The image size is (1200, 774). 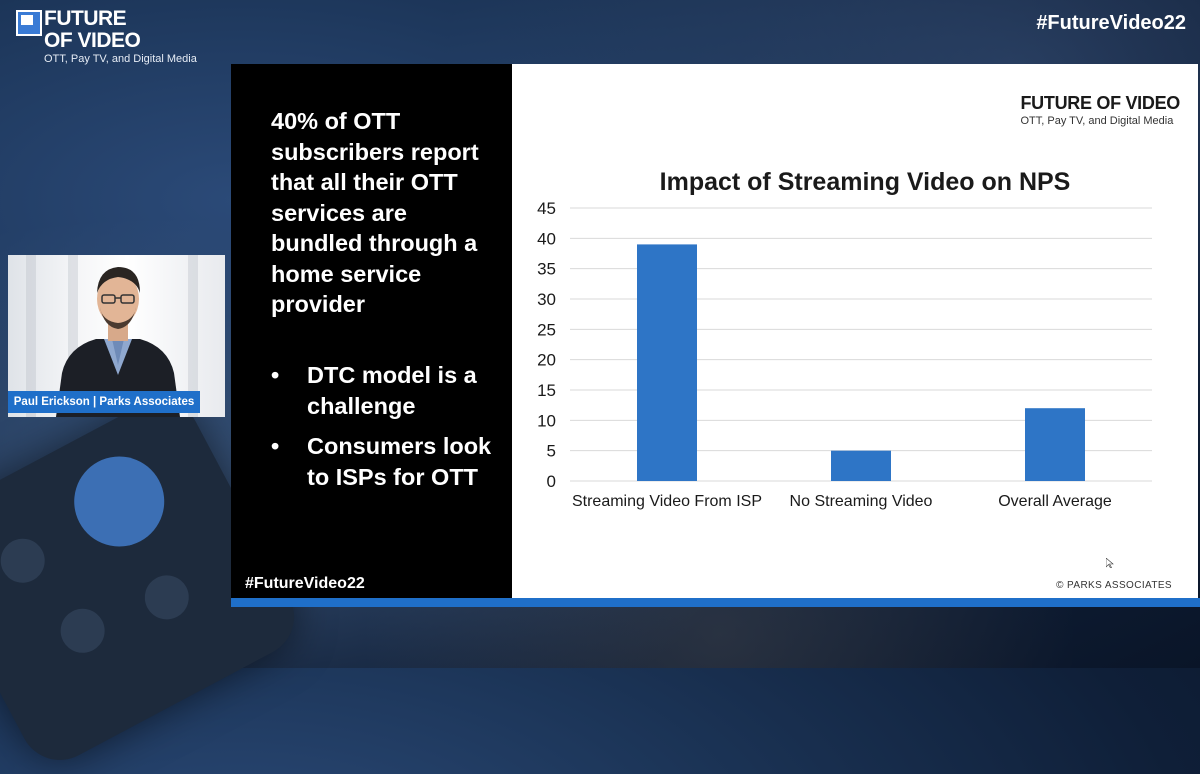 I want to click on y-tick-label: 45, so click(x=546, y=208).